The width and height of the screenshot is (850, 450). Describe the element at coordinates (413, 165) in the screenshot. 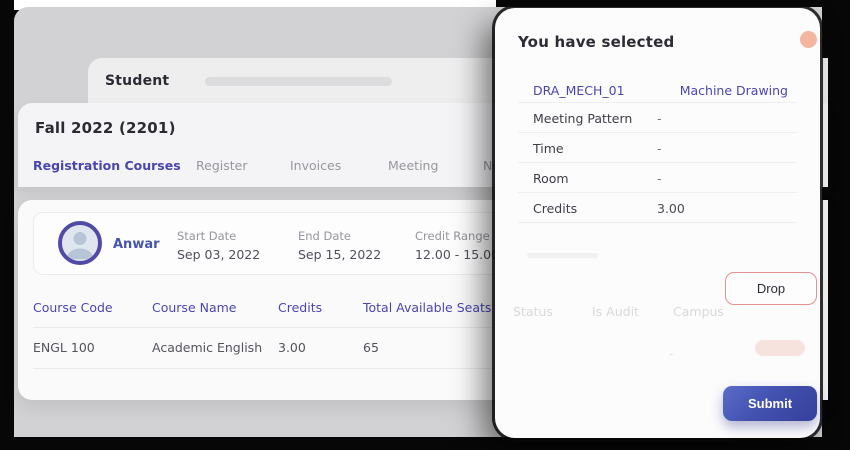

I see `tab-meeting: Meeting` at that location.